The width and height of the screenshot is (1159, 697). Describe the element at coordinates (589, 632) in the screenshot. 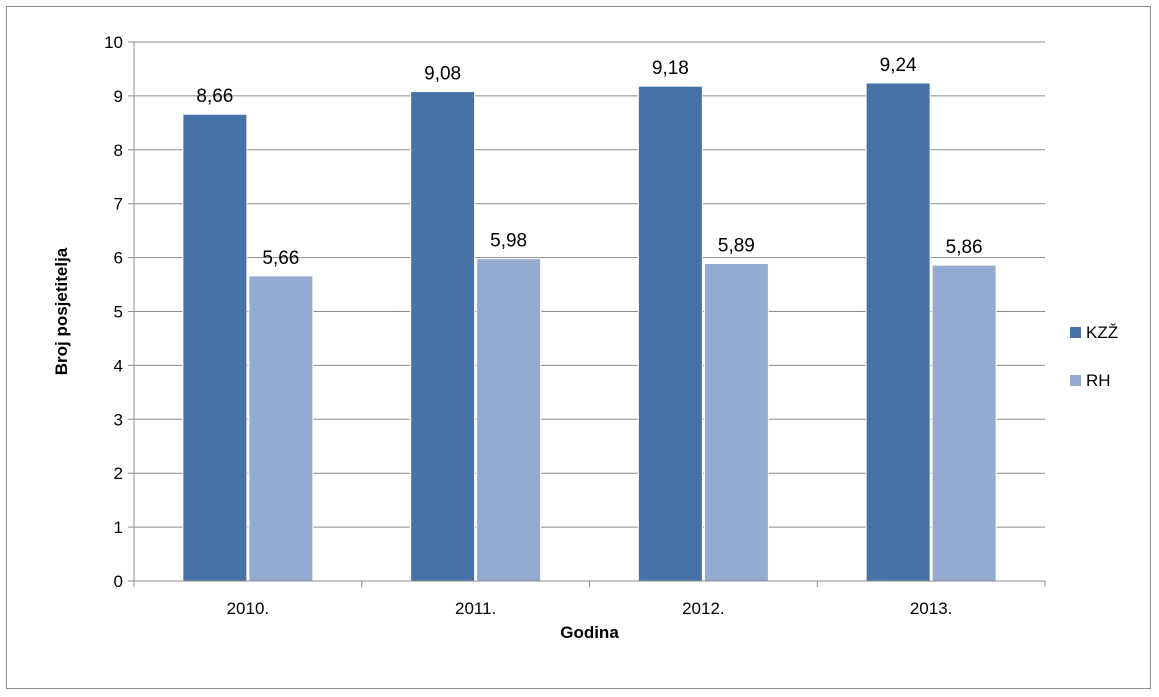

I see `x-axis-title: Godina` at that location.